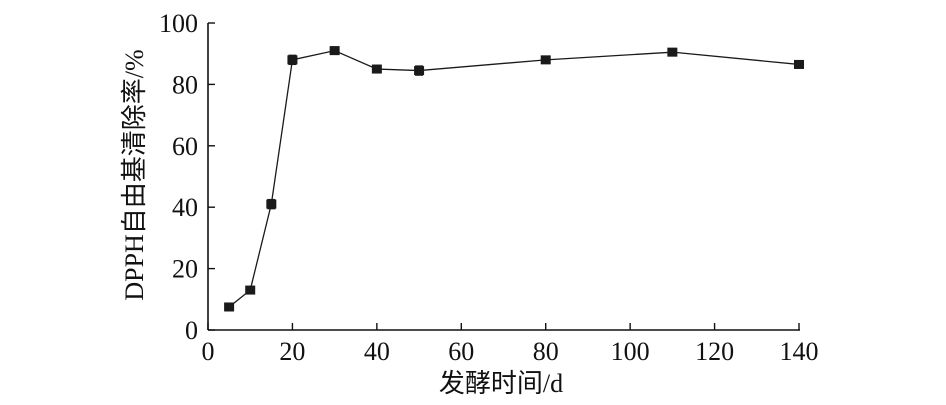 The image size is (946, 405). What do you see at coordinates (134, 174) in the screenshot?
I see `y-axis-title: DPPH自由基清除率/%` at bounding box center [134, 174].